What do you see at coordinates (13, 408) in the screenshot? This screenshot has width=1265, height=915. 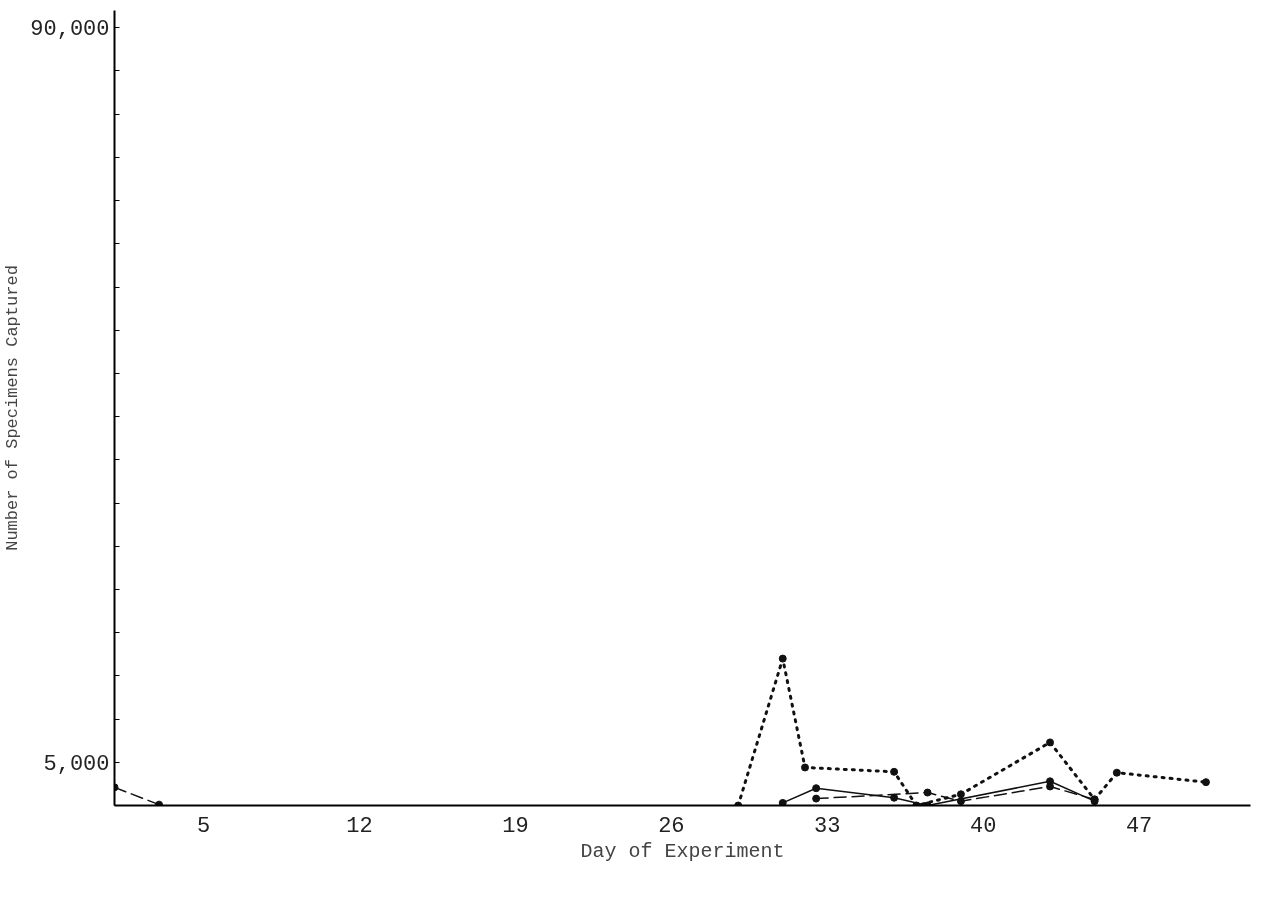 I see `y-axis-title: Number of Specimens Captured` at bounding box center [13, 408].